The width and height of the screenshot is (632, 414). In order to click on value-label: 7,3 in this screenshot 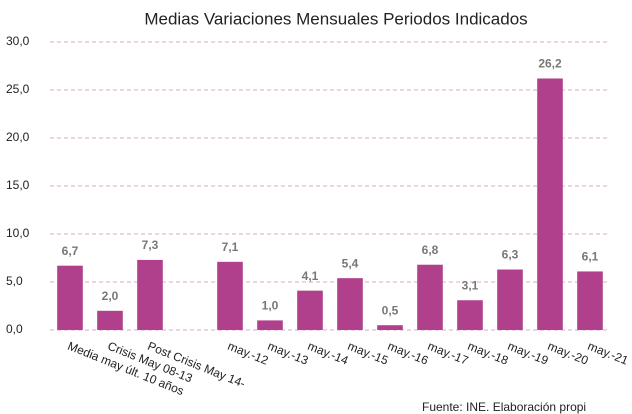, I will do `click(150, 245)`.